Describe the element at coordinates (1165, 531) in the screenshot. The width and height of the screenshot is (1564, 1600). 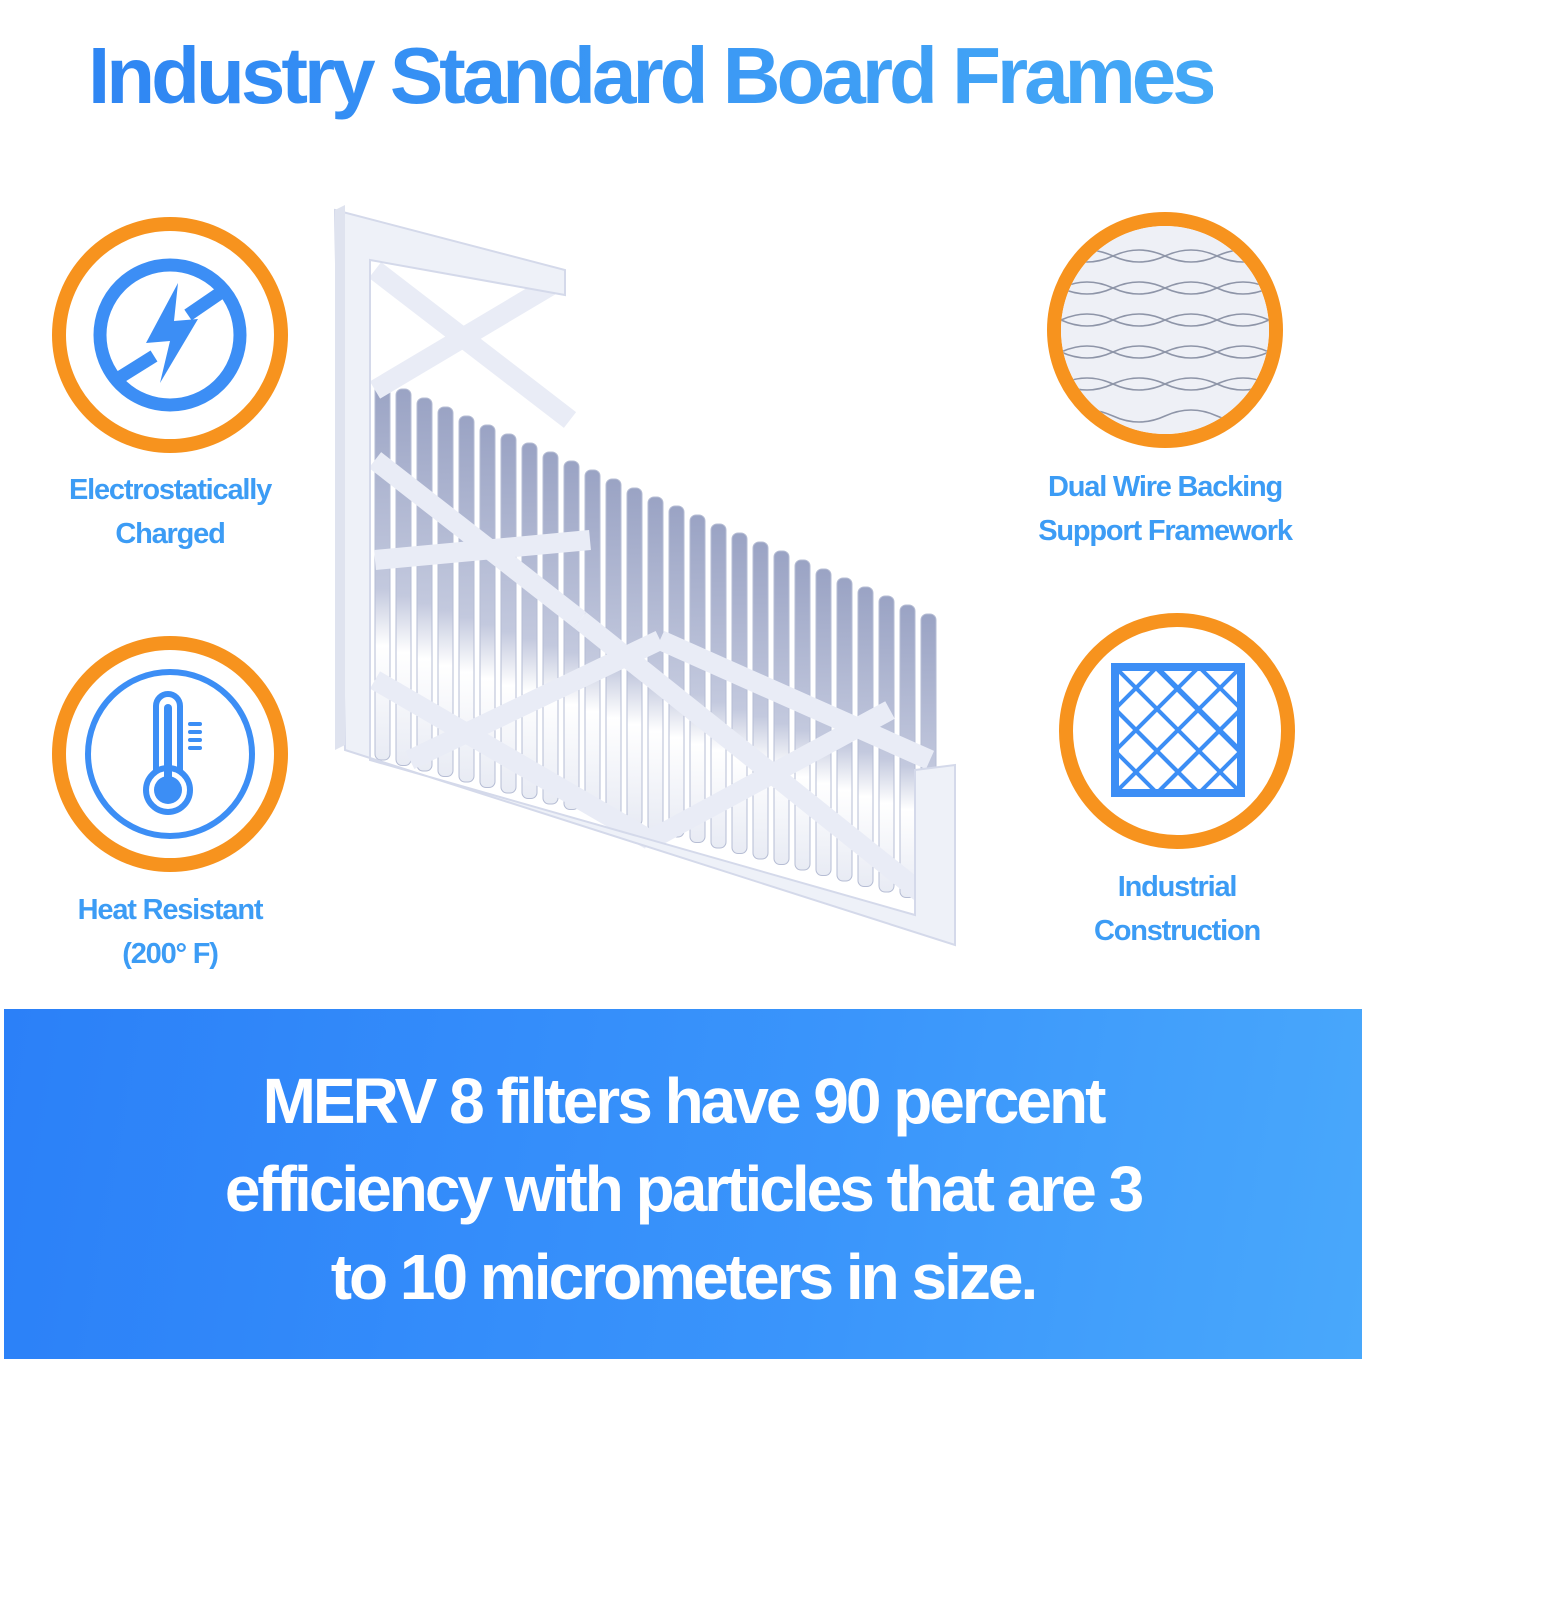
I see `label-line: Support Framework` at that location.